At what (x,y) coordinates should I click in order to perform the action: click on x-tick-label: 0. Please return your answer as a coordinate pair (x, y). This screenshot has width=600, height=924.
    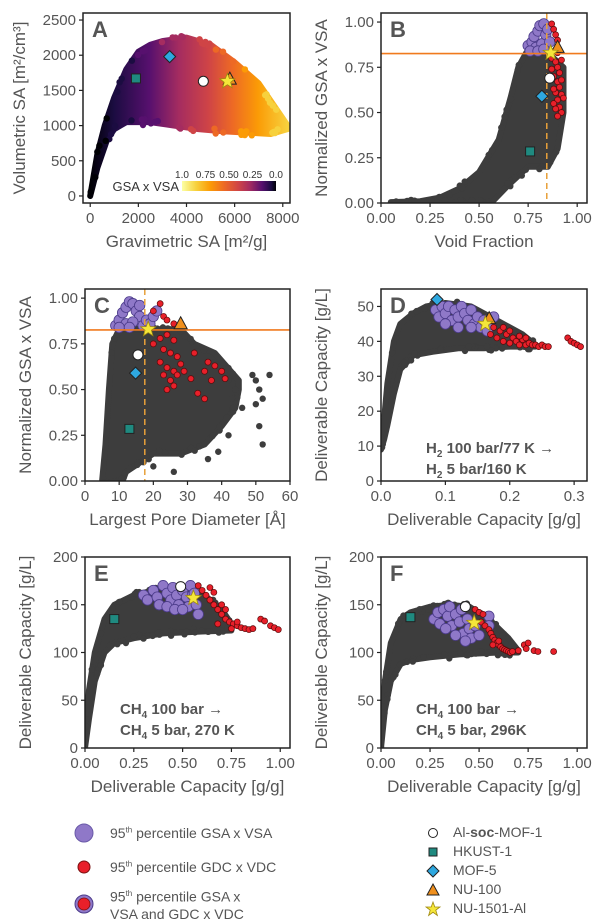
    Looking at the image, I should click on (90, 218).